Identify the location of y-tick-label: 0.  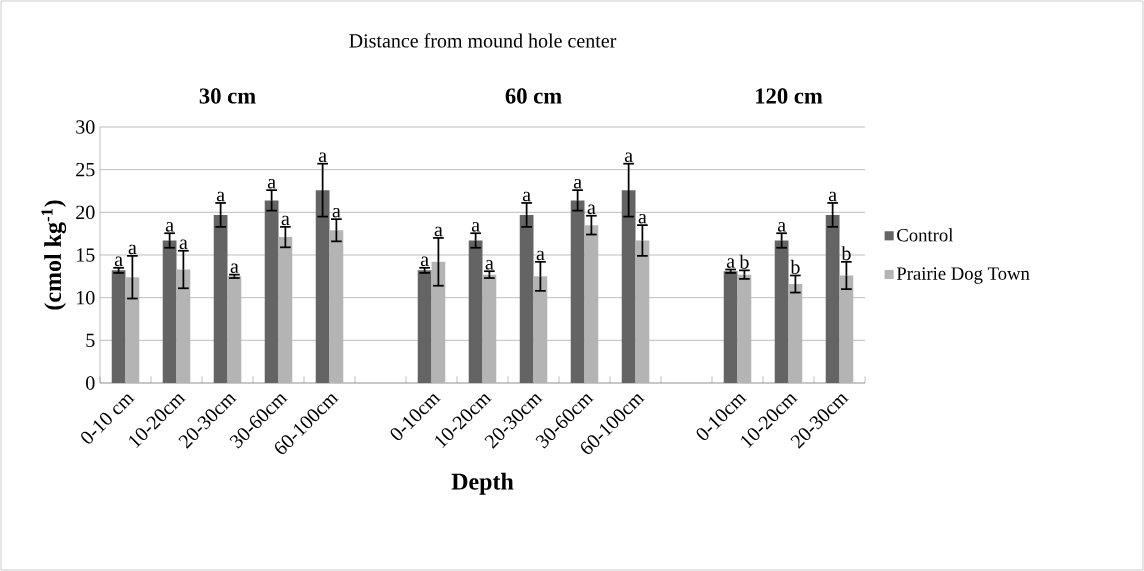
(90, 383).